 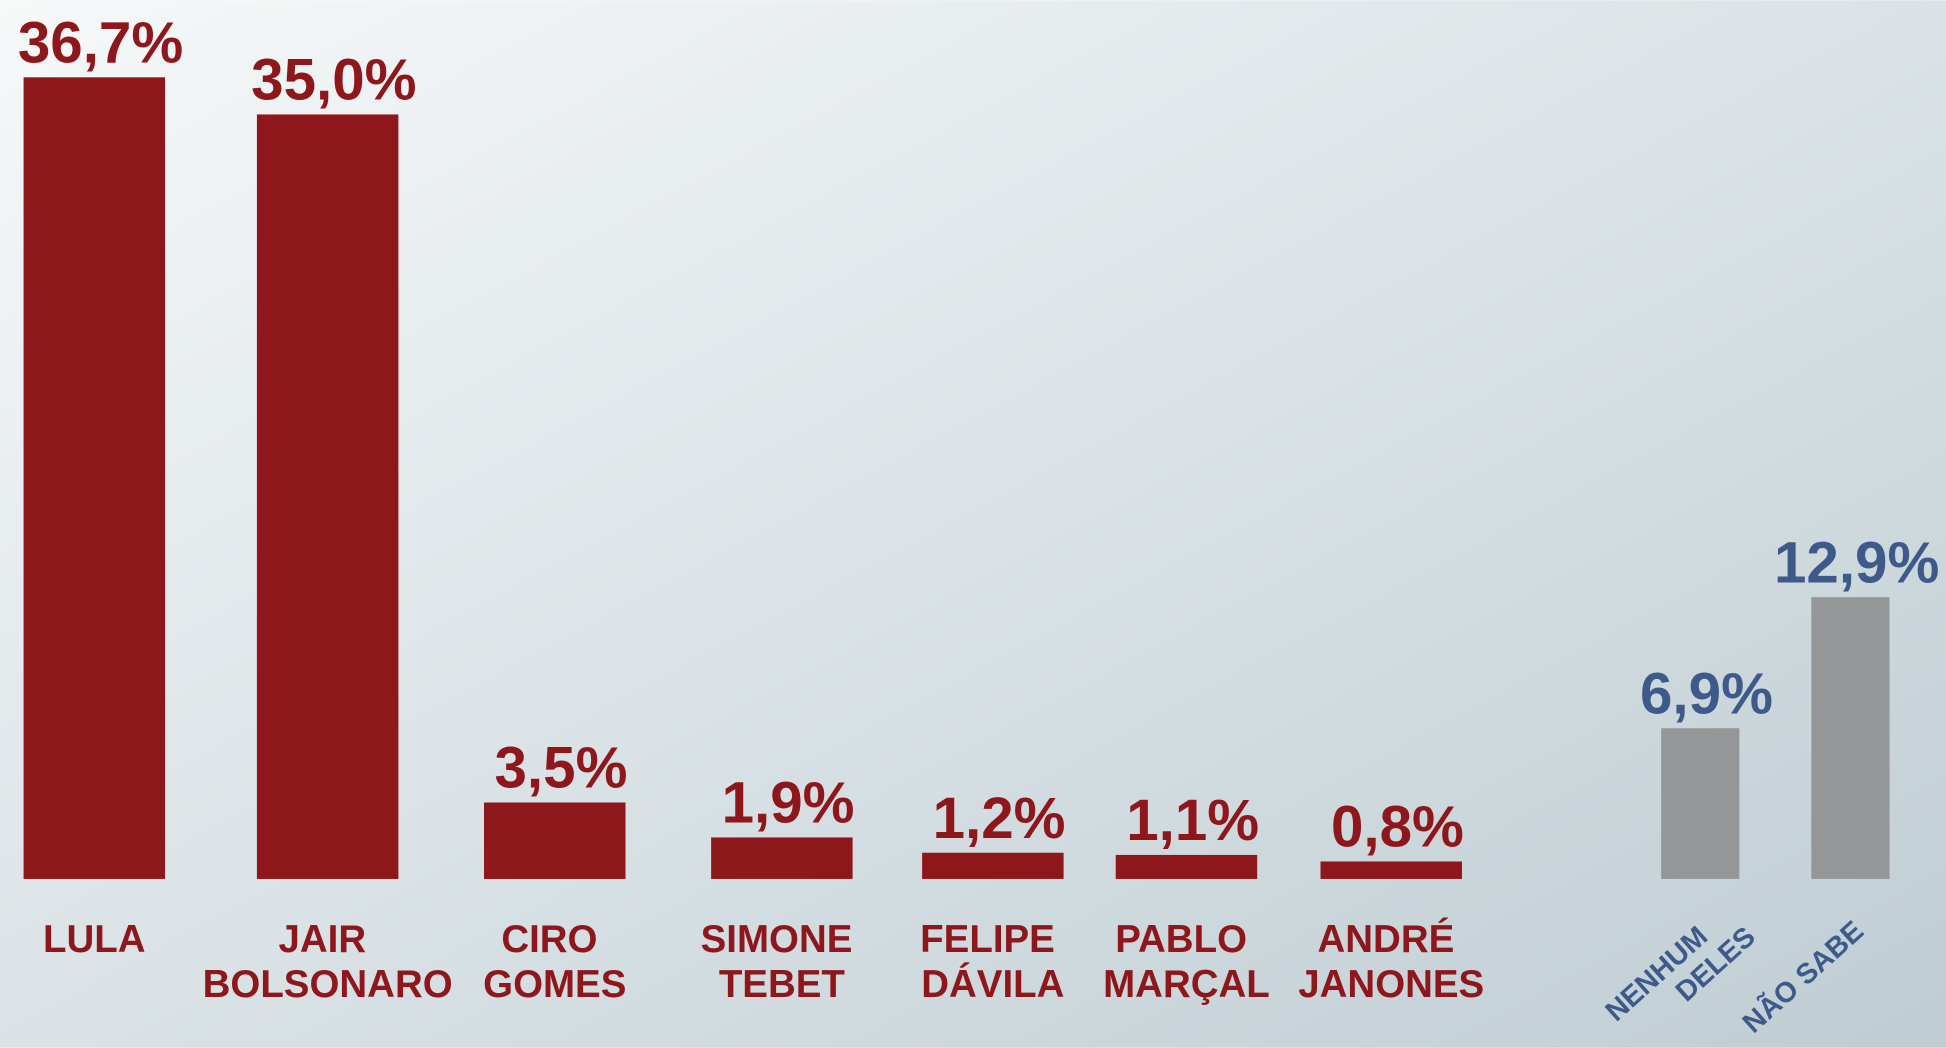 What do you see at coordinates (328, 984) in the screenshot?
I see `category-line: BOLSONARO` at bounding box center [328, 984].